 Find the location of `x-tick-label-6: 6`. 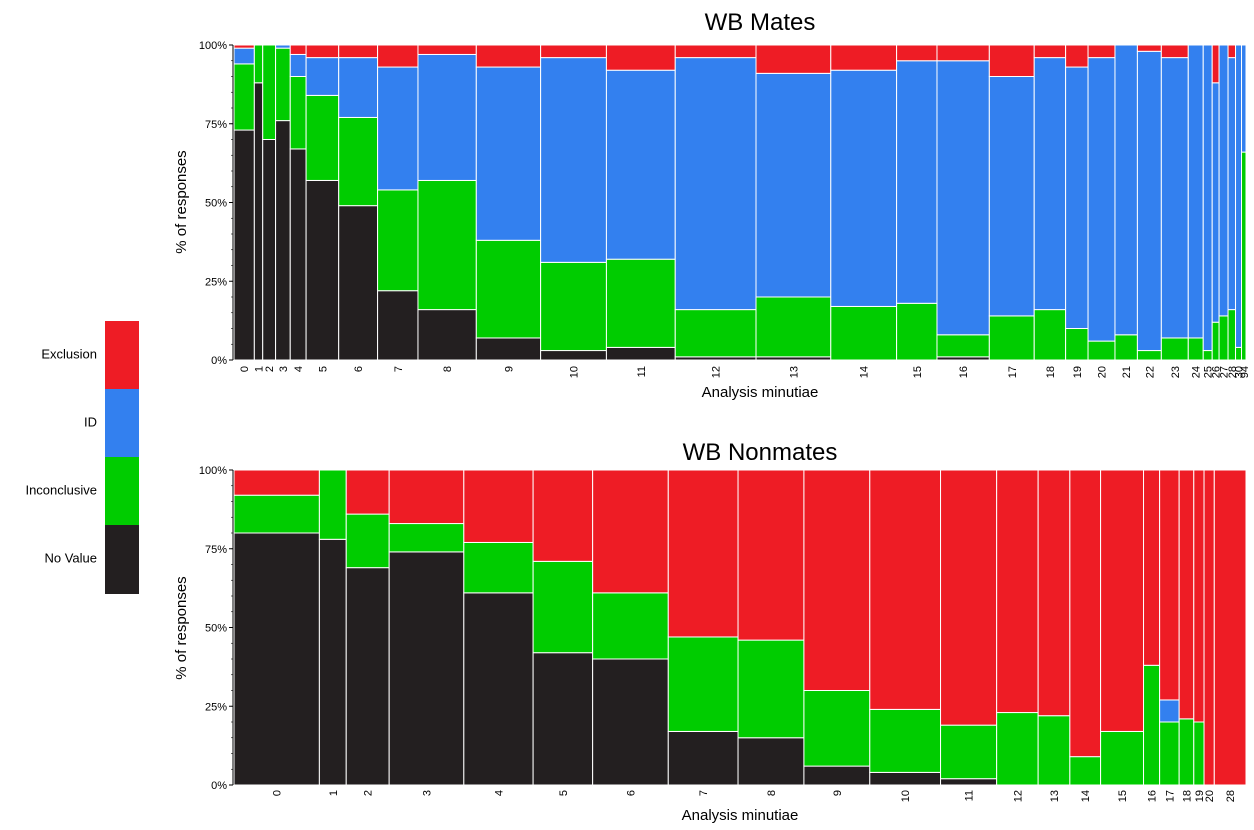

x-tick-label-6: 6 is located at coordinates (631, 793).